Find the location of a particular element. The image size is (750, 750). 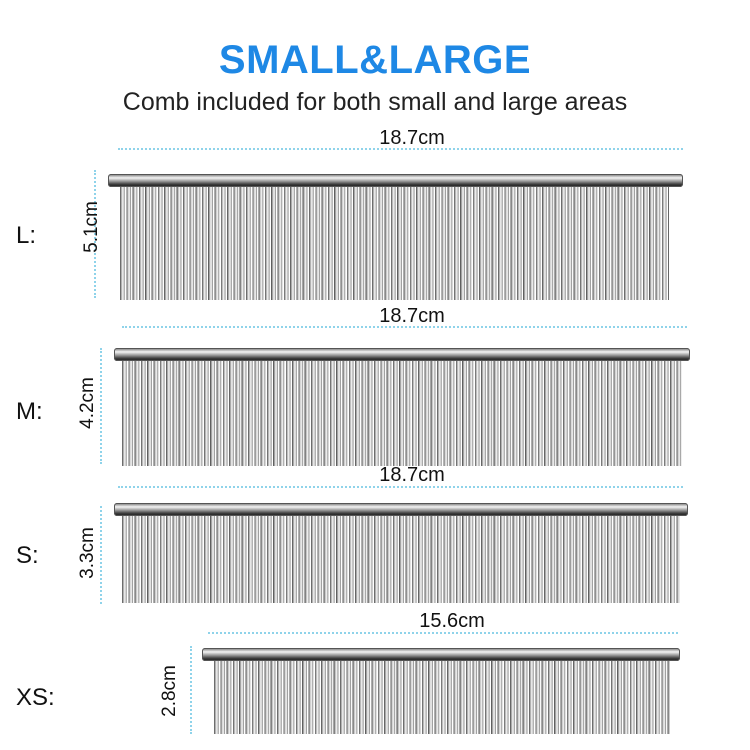

comb-image-l is located at coordinates (395, 237).